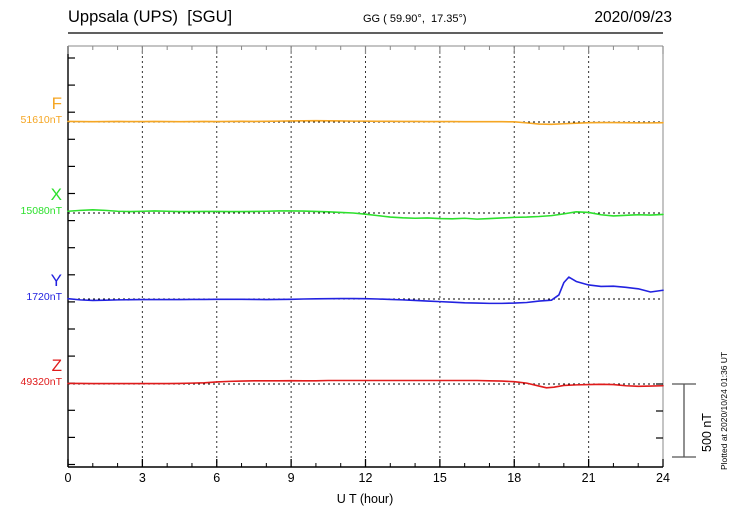 This screenshot has height=520, width=730. Describe the element at coordinates (707, 432) in the screenshot. I see `scale-bar-label: 500 nT` at that location.